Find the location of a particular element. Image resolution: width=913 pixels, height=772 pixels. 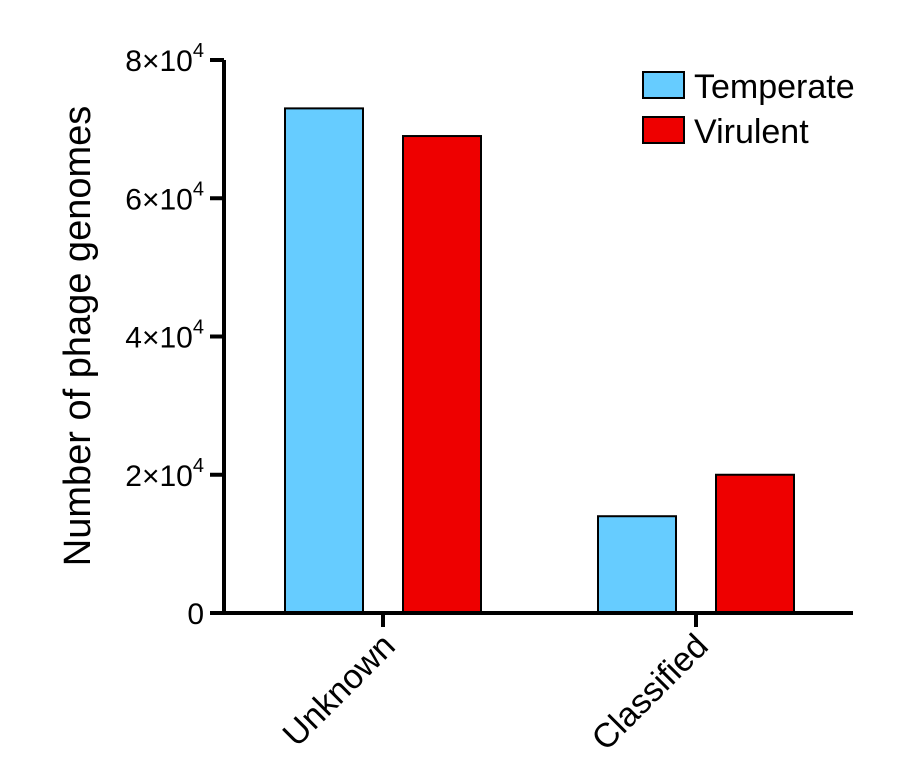

y-axis-title: Number of phage genomes is located at coordinates (78, 336).